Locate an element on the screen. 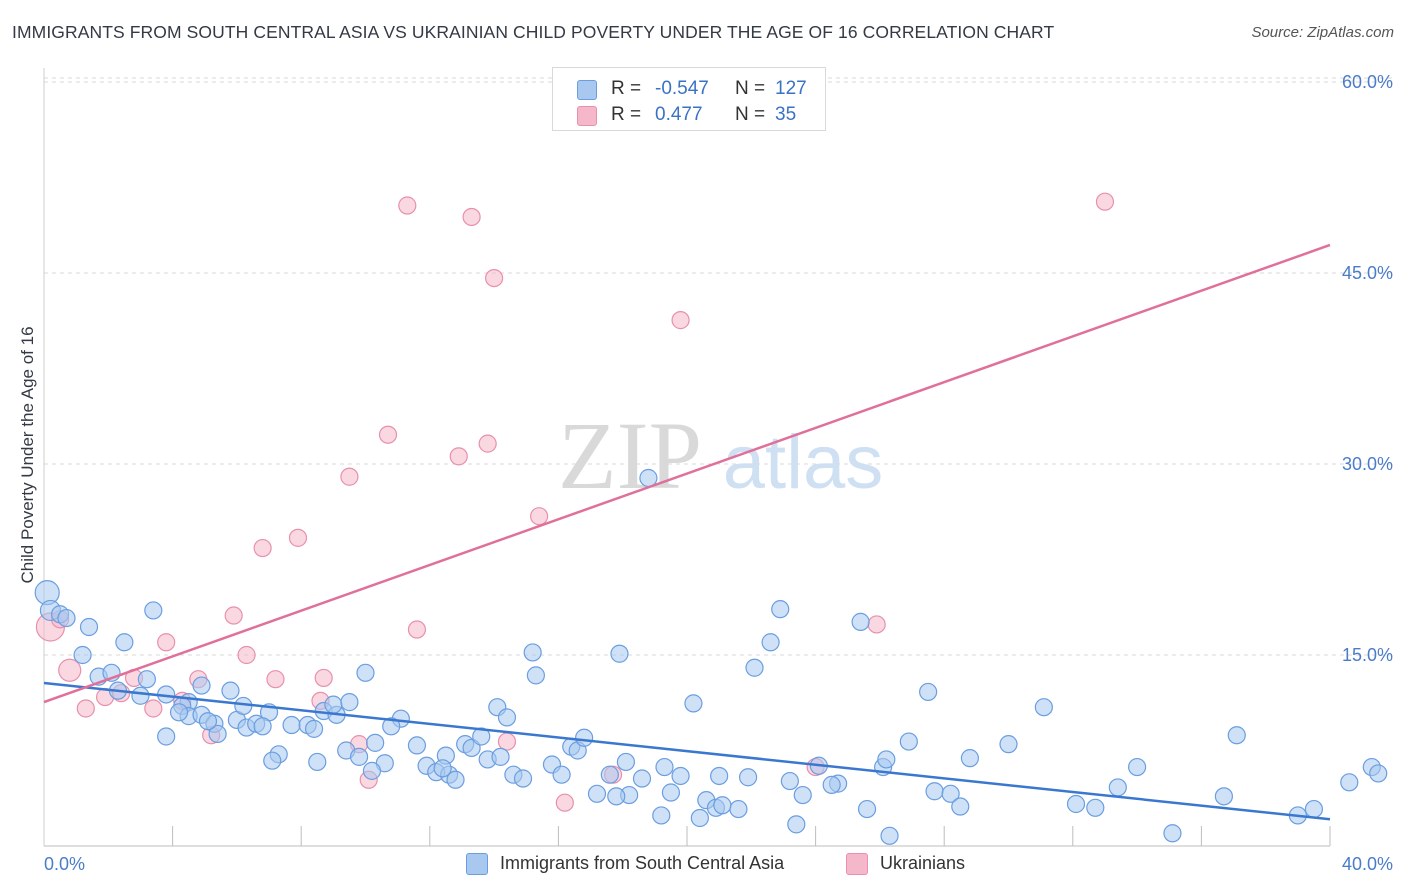 This screenshot has height=892, width=1406. bottom-legend-swatch-immigrants is located at coordinates (477, 864).